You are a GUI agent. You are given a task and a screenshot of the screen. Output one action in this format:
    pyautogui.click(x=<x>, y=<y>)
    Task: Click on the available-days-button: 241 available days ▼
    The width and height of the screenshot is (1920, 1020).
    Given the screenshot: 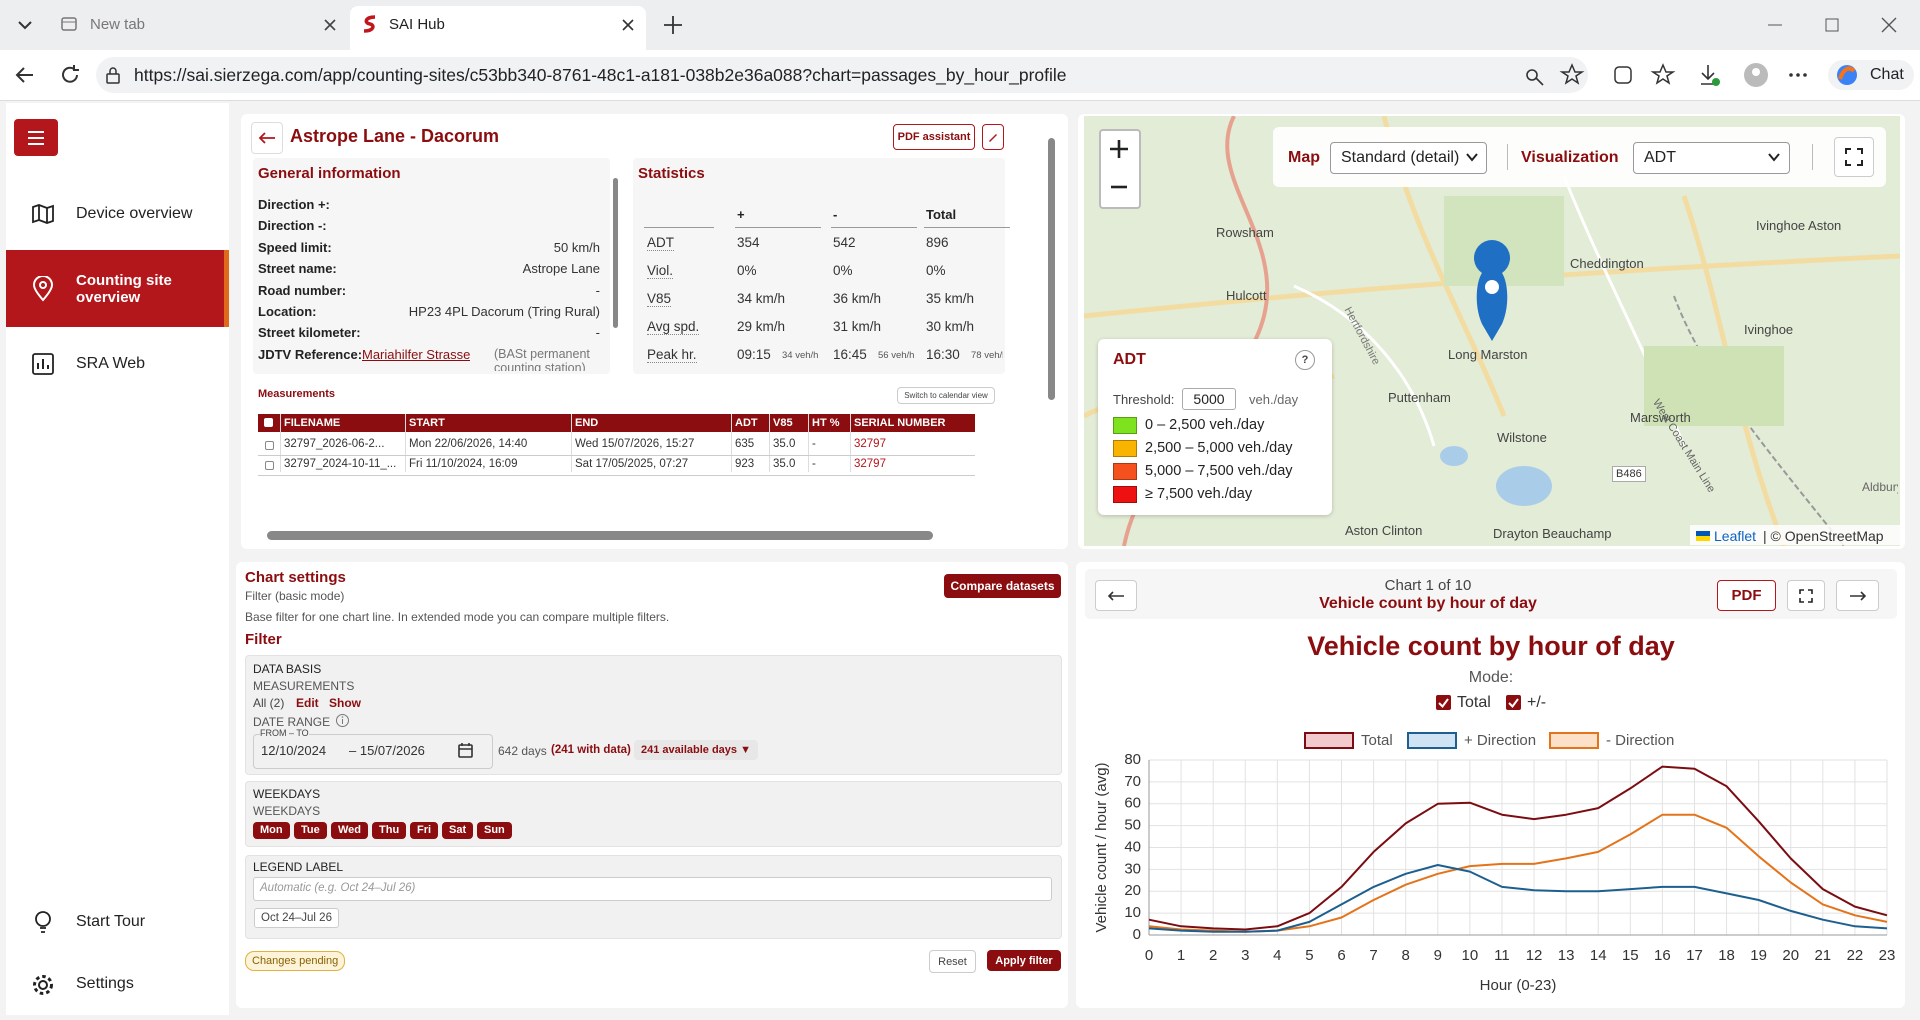 What is the action you would take?
    pyautogui.click(x=696, y=750)
    